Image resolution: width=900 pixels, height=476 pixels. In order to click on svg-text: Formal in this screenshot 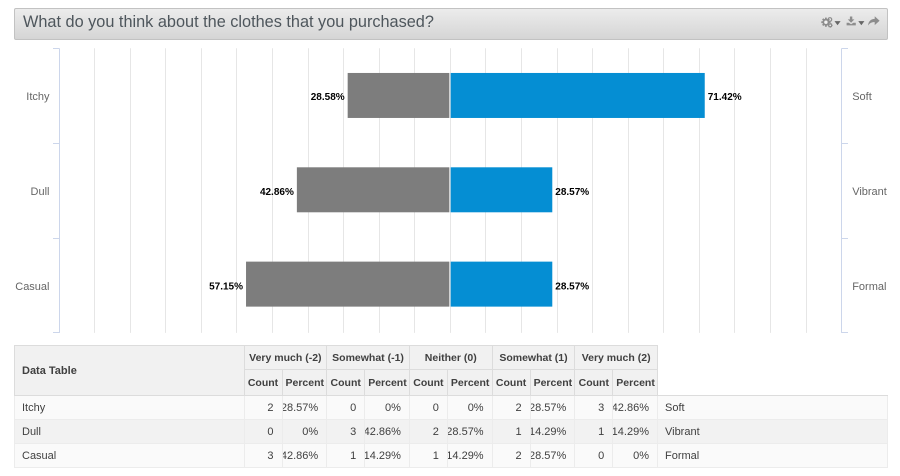, I will do `click(869, 287)`.